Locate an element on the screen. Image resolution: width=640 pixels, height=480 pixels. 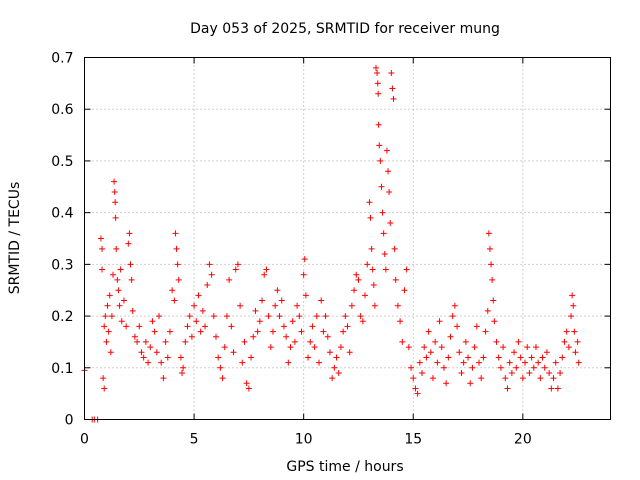
y-axis-label: SRMTID / TECUs is located at coordinates (15, 238).